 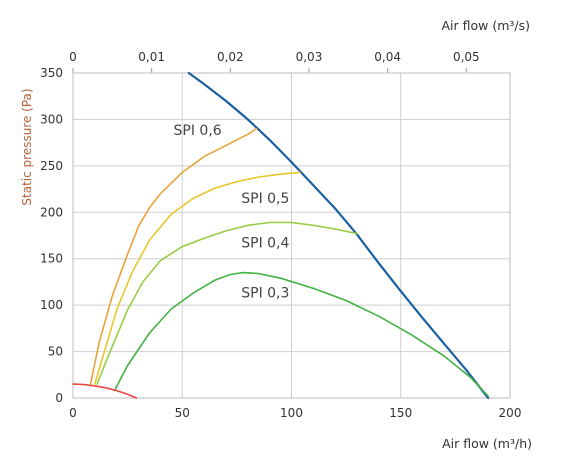 What do you see at coordinates (265, 199) in the screenshot?
I see `series-annotation: SPI 0,5` at bounding box center [265, 199].